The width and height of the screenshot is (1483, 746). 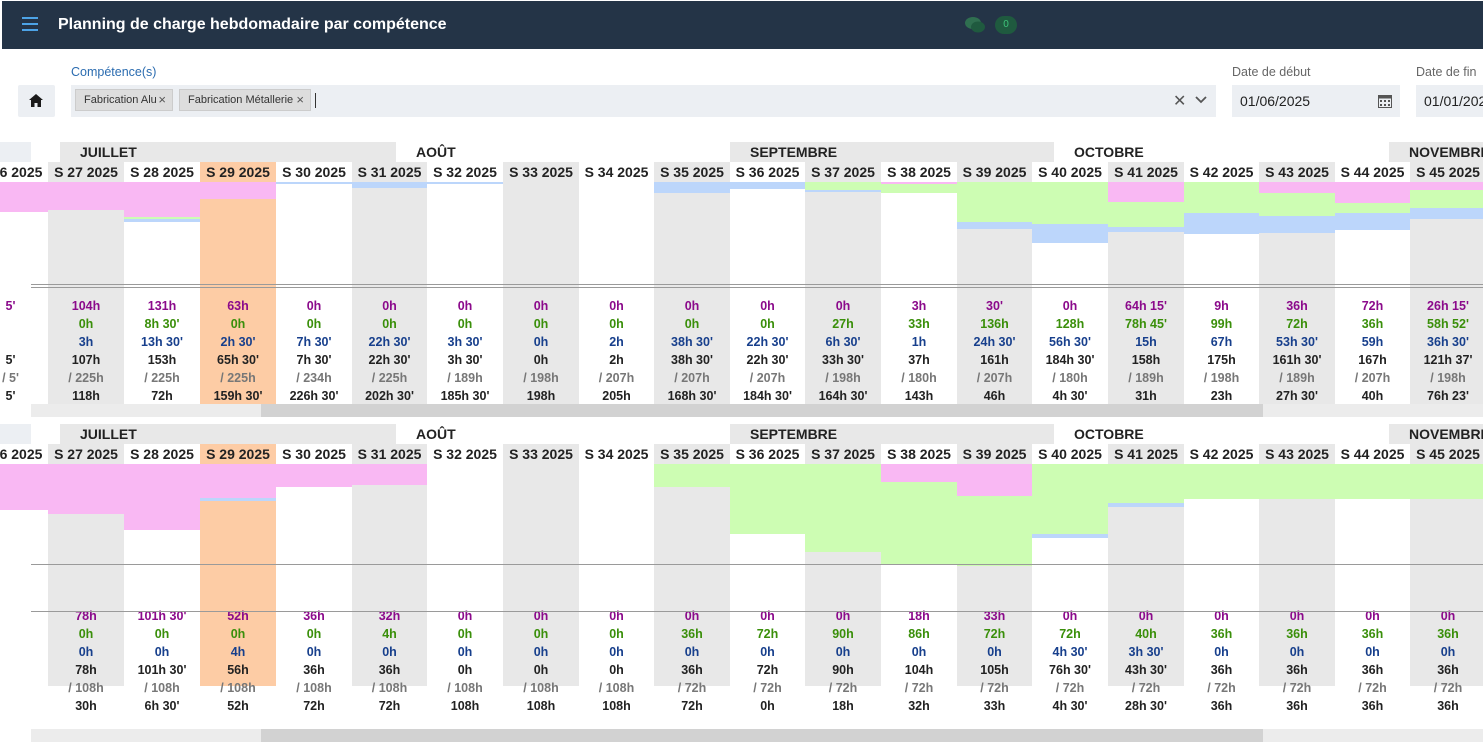 What do you see at coordinates (238, 652) in the screenshot?
I see `week-value: 4h` at bounding box center [238, 652].